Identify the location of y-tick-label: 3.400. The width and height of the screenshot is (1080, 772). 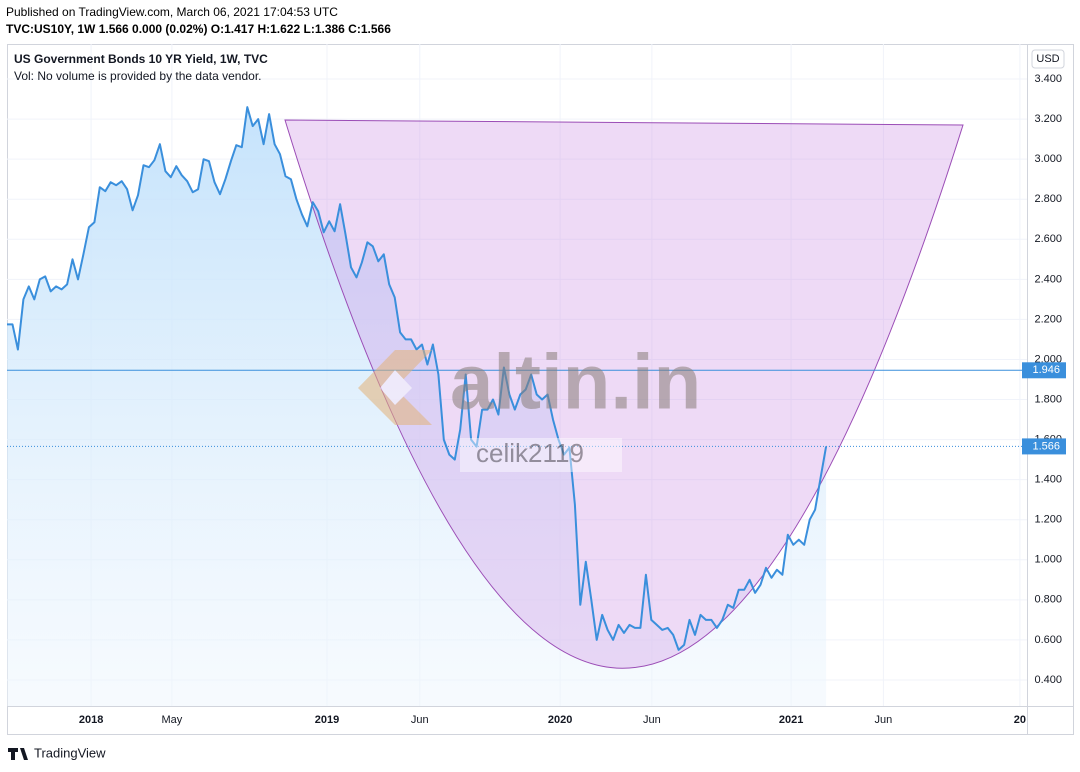
(1048, 79).